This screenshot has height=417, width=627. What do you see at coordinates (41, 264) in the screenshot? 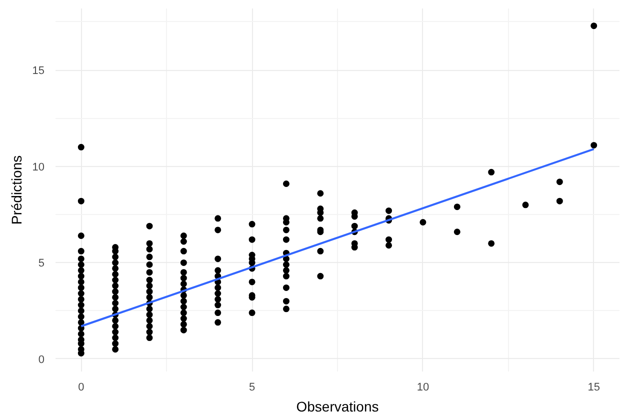
I see `y-tick-label: 5` at bounding box center [41, 264].